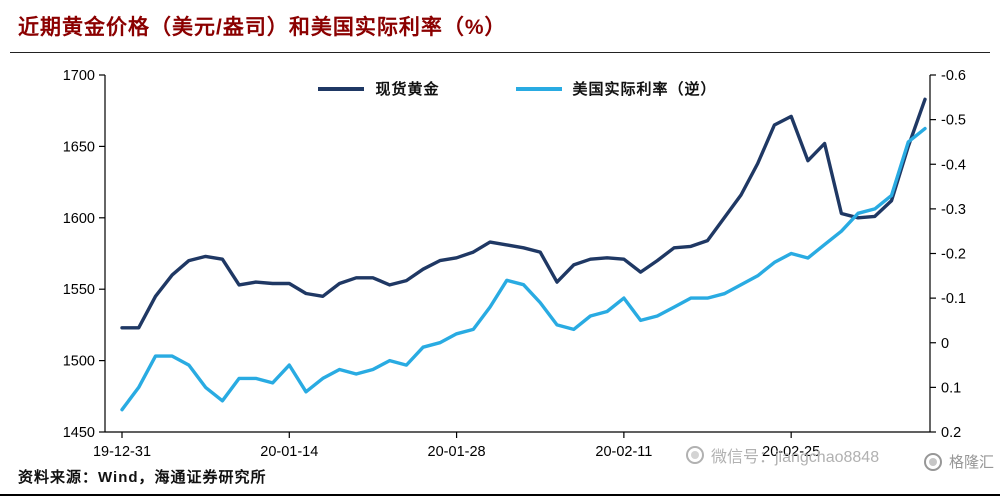 The height and width of the screenshot is (504, 1000). I want to click on legend-item-gold: 现货黄金, so click(378, 88).